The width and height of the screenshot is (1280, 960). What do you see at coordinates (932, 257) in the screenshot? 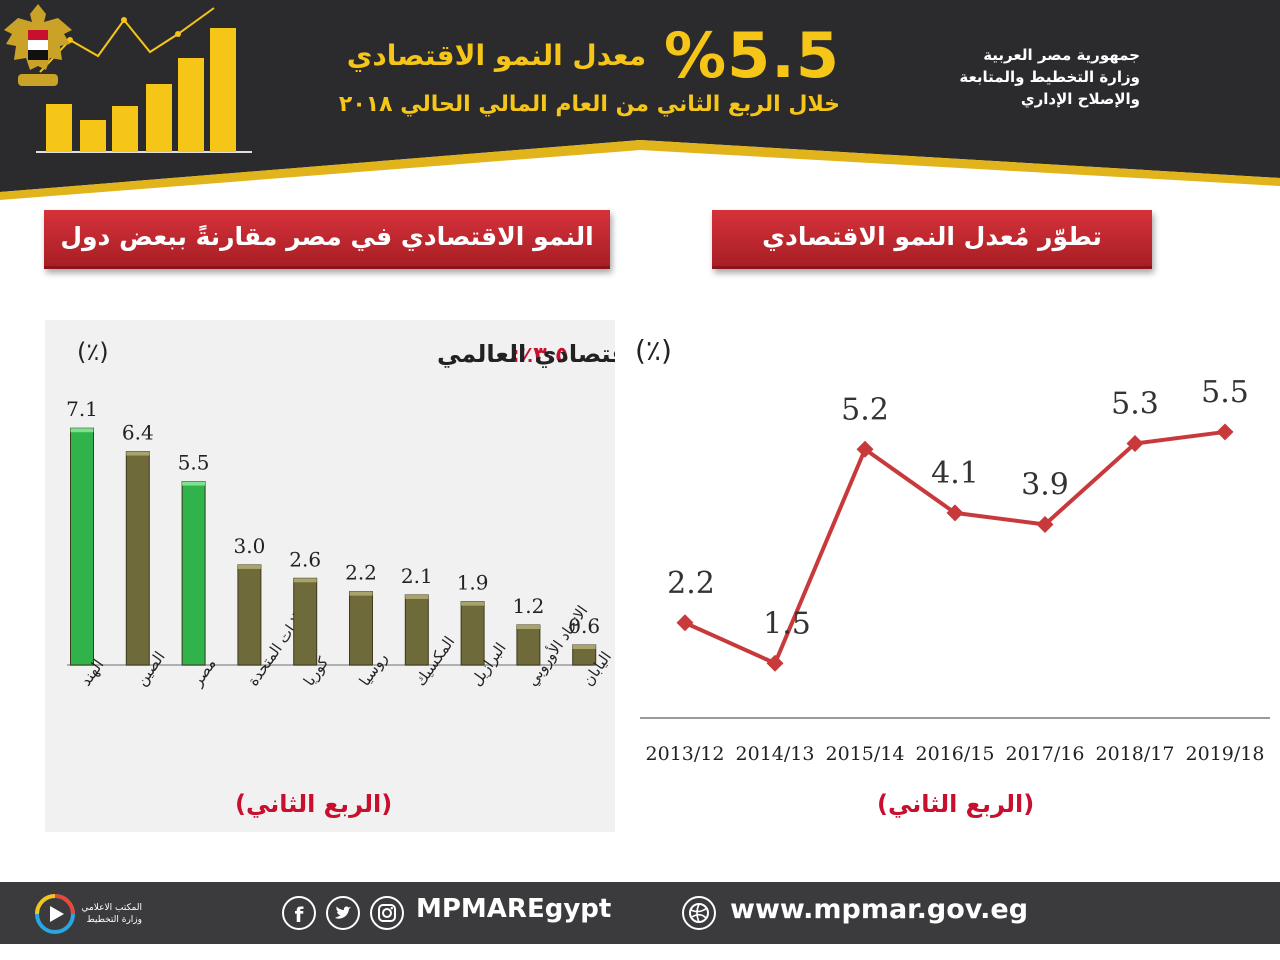
I see `right-section-banner: تطوّر مُعدل النمو الاقتصادي الحقيقي` at bounding box center [932, 257].